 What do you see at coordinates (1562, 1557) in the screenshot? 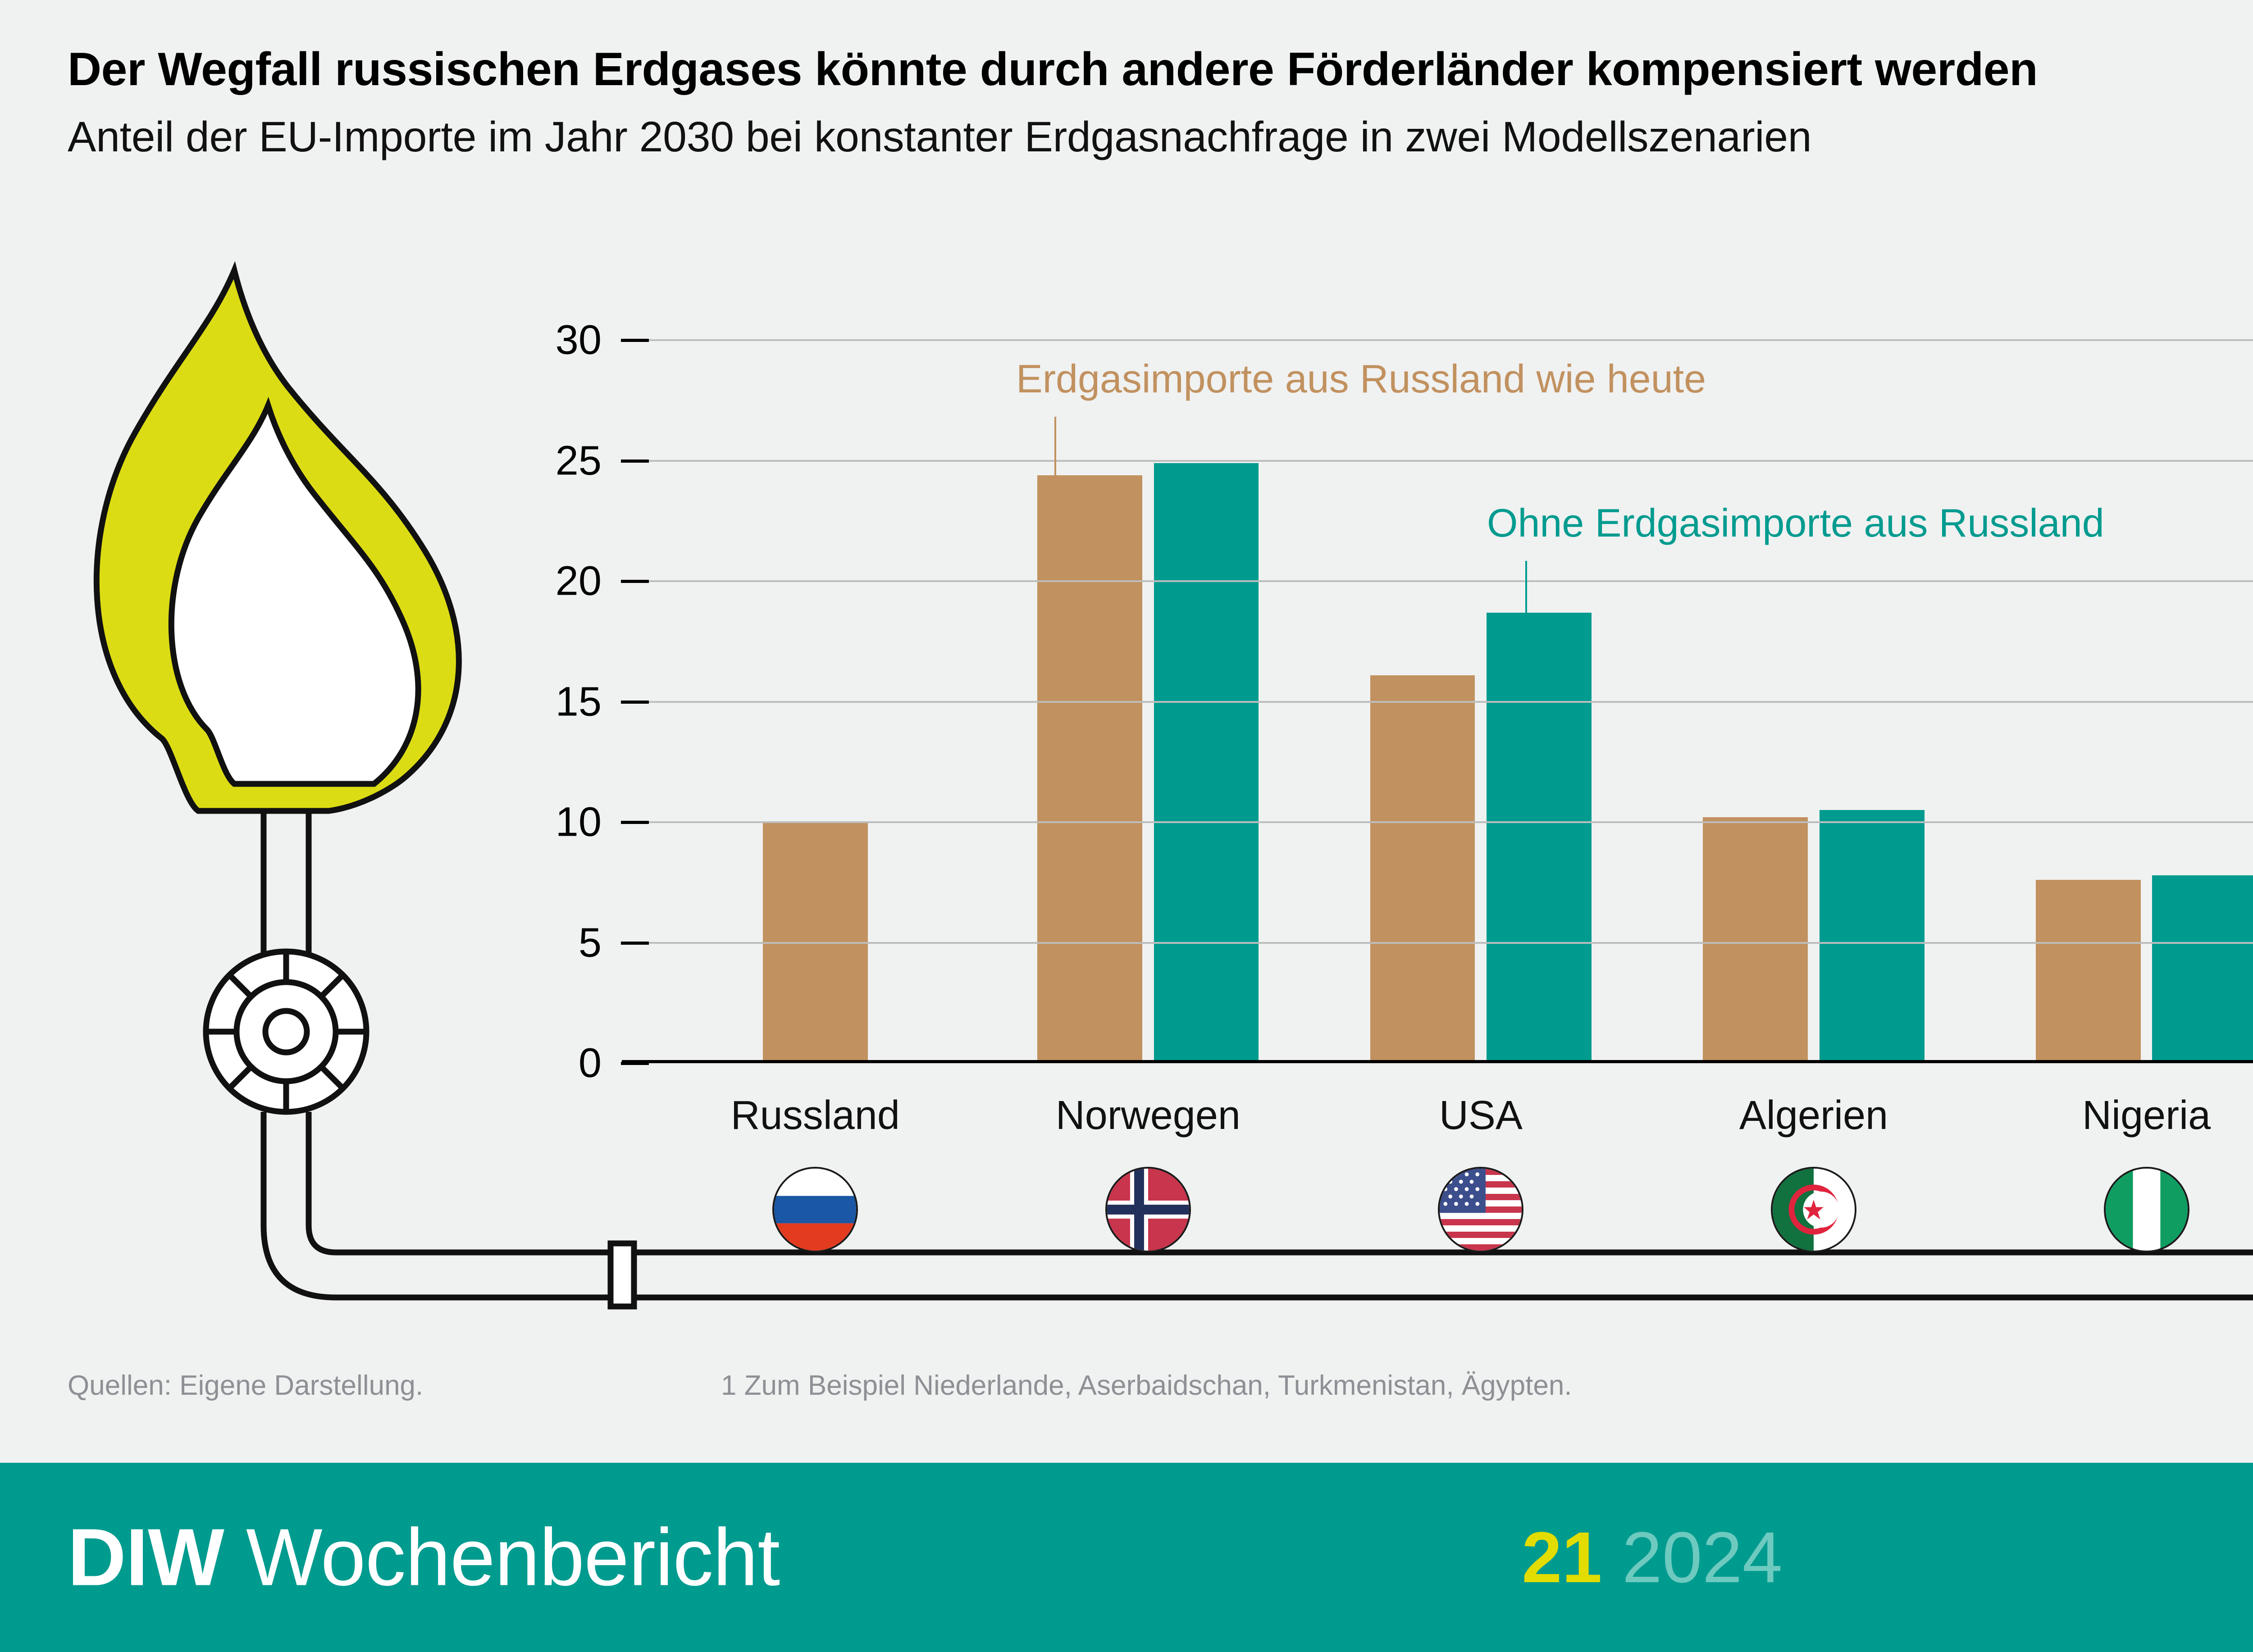
I see `issue-number: 21` at bounding box center [1562, 1557].